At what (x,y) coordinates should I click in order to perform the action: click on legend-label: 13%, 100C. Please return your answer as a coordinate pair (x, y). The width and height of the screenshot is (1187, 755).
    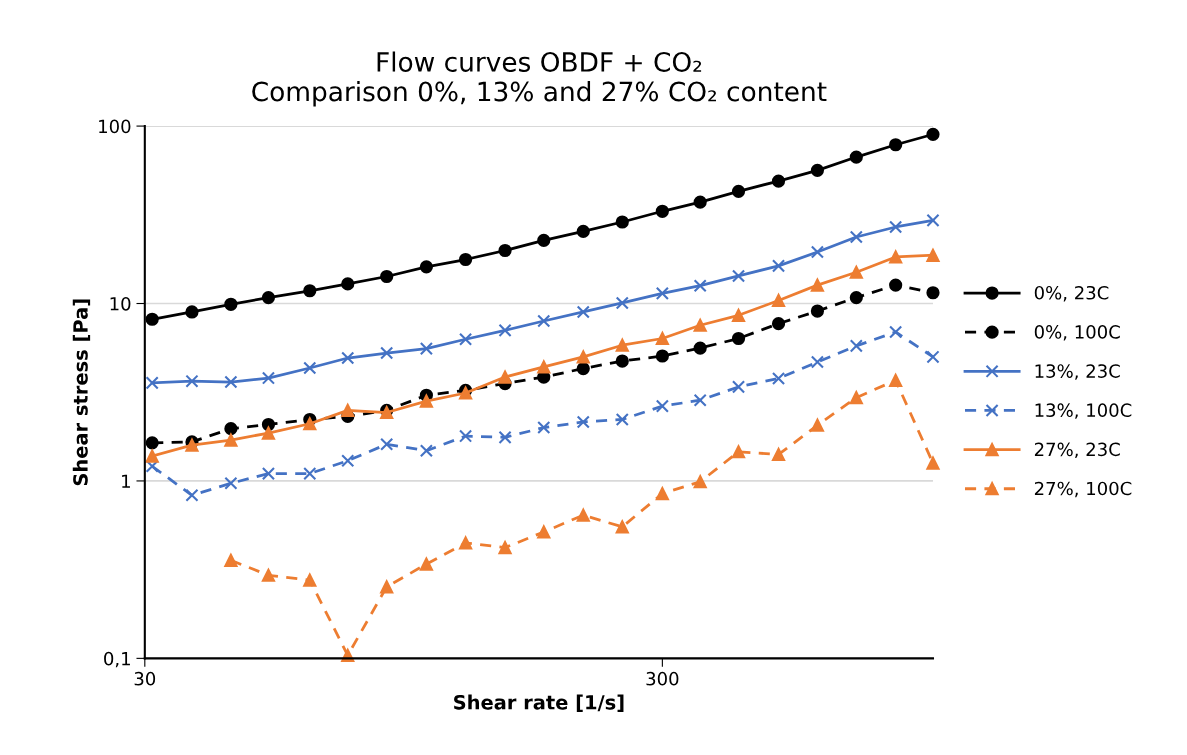
    Looking at the image, I should click on (1083, 411).